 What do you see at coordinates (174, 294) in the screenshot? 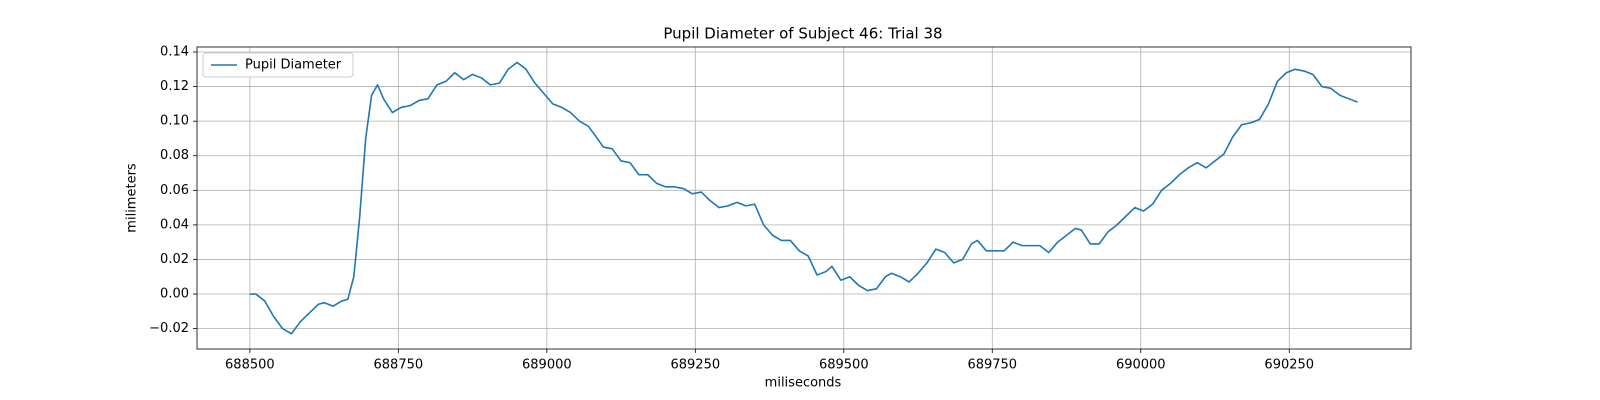
I see `y-tick-label: 0.00` at bounding box center [174, 294].